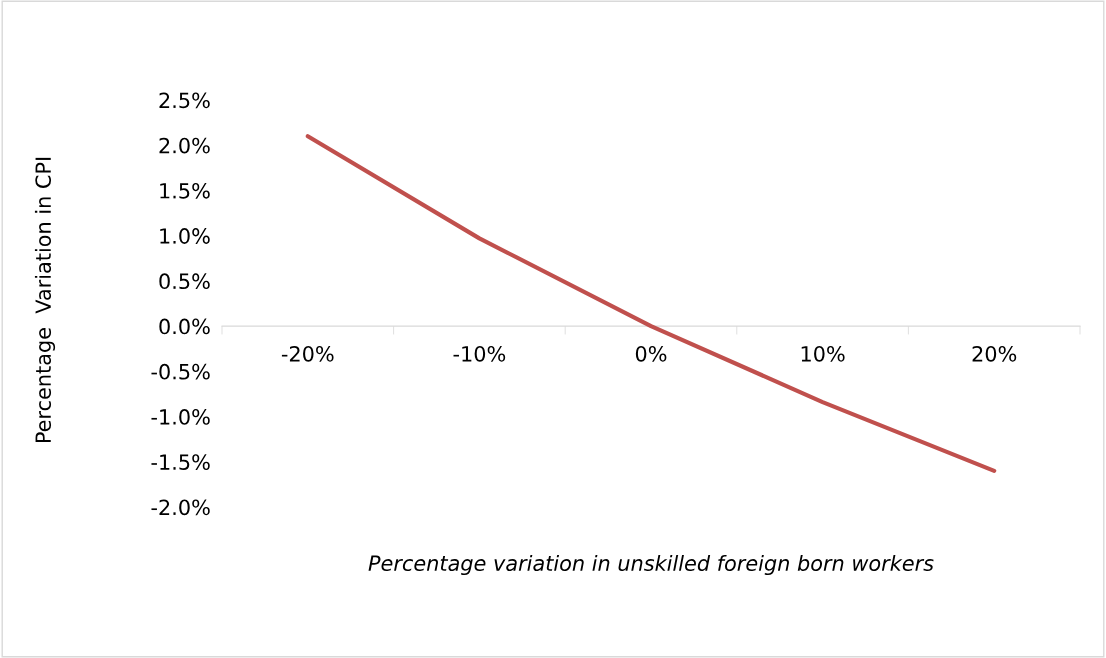 The height and width of the screenshot is (658, 1106). I want to click on x-tick-label: 10%, so click(823, 353).